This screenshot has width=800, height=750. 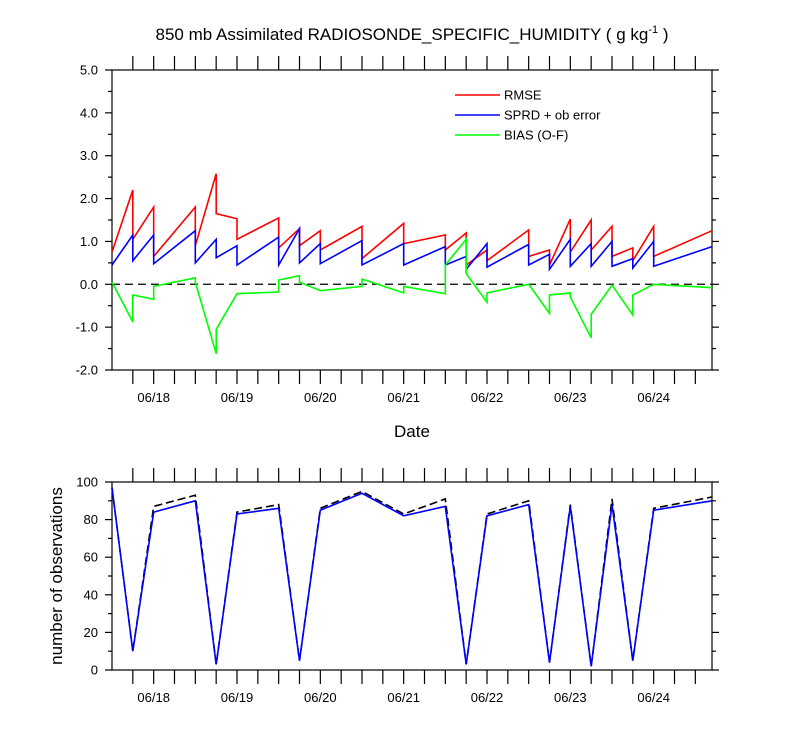 What do you see at coordinates (552, 115) in the screenshot?
I see `legend-label: SPRD + ob error` at bounding box center [552, 115].